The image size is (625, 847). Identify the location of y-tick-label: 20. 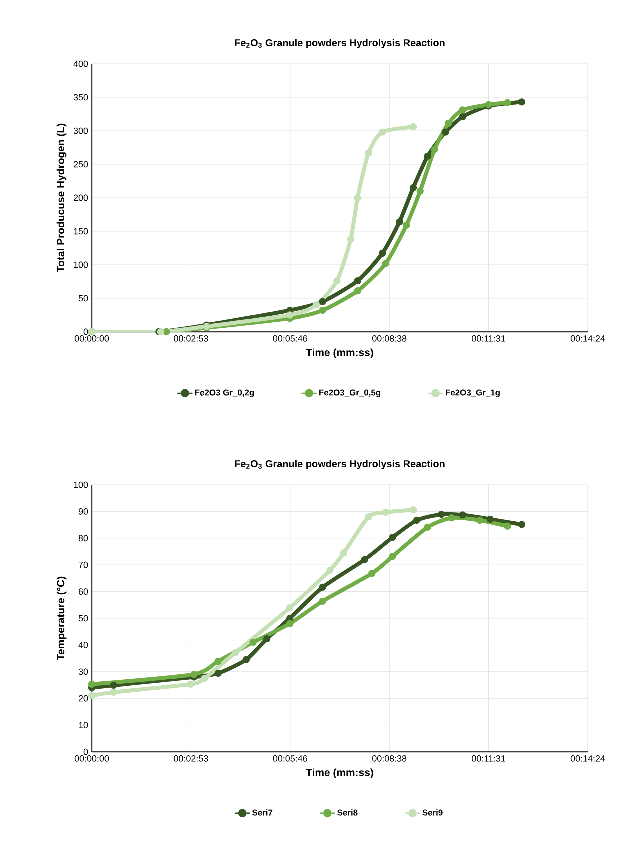
(83, 698).